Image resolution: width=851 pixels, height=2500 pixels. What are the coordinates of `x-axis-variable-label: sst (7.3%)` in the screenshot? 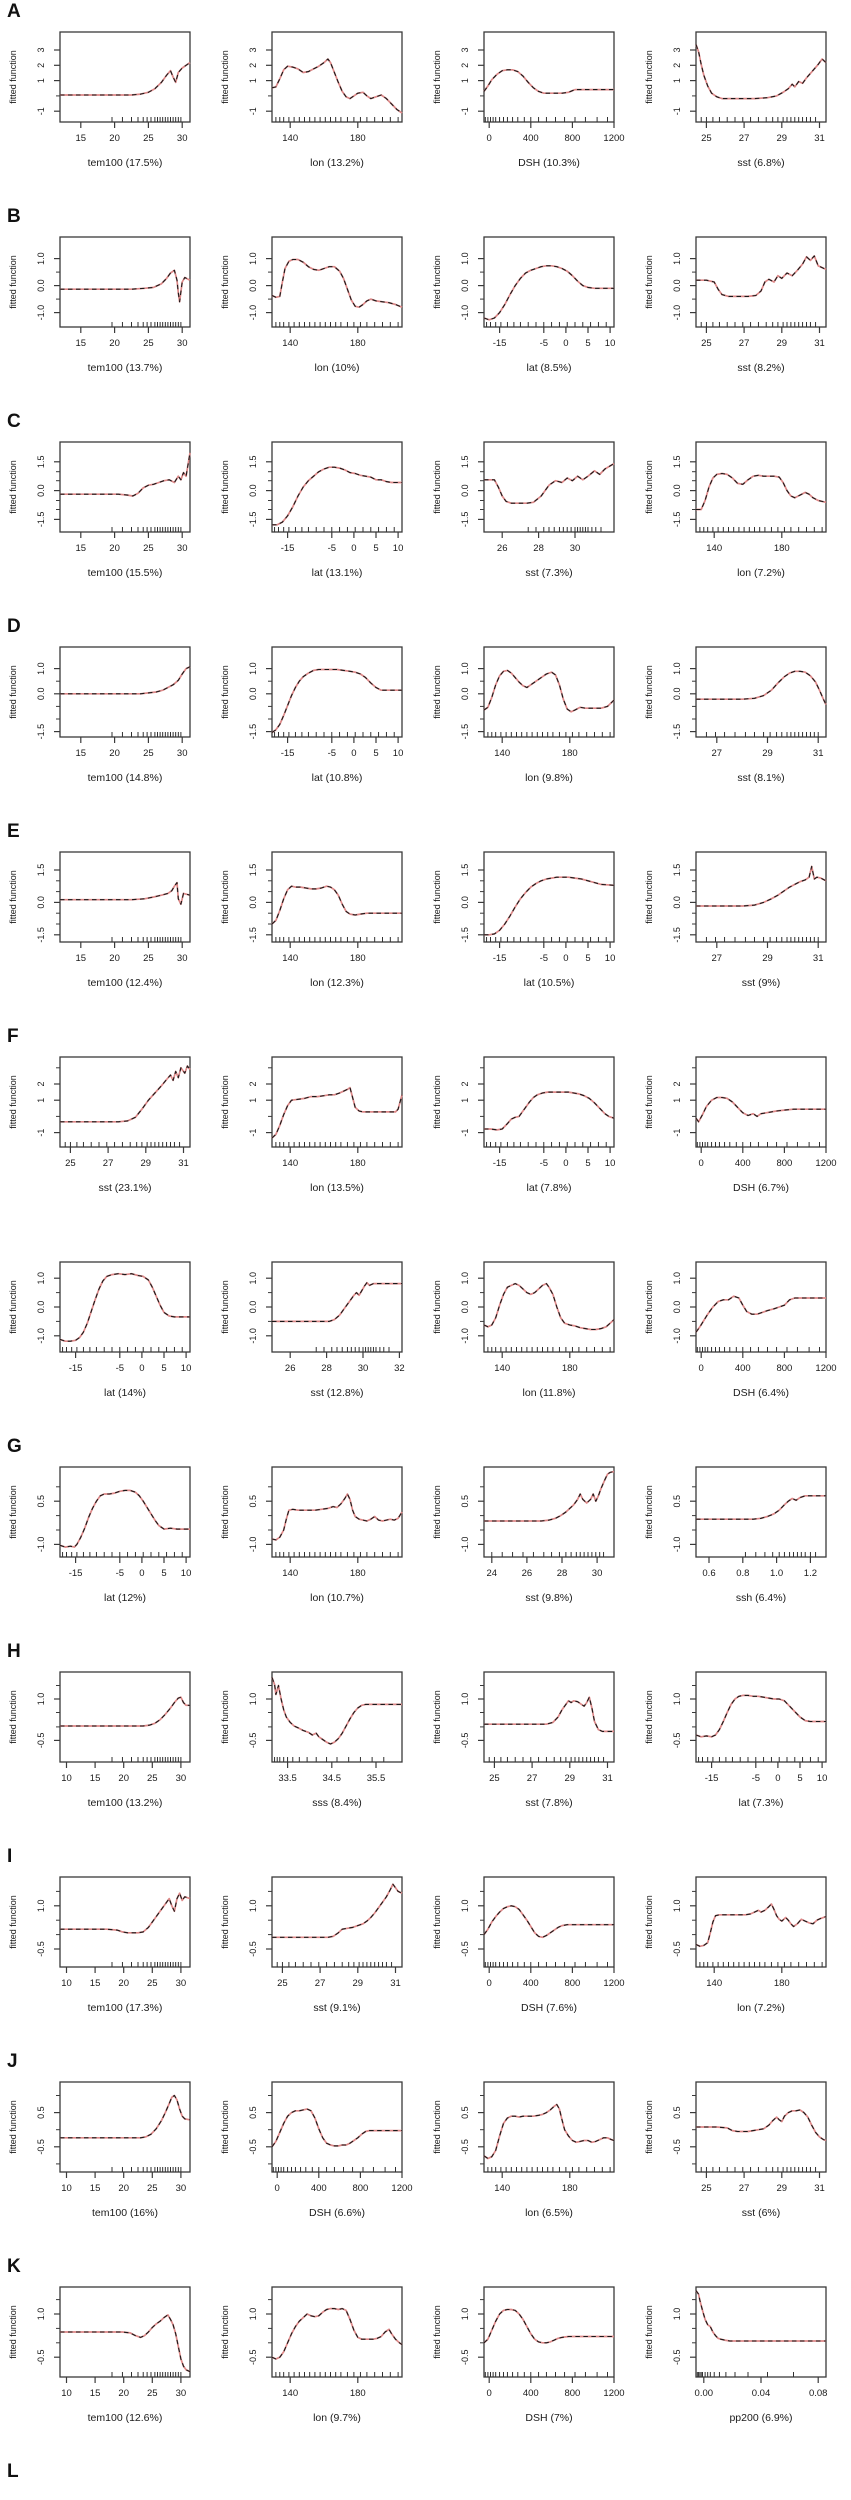 It's located at (548, 573).